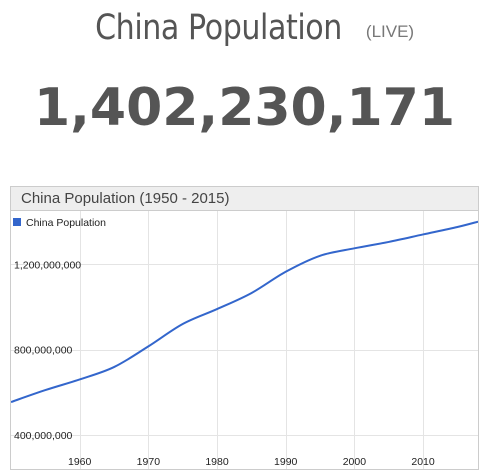 The image size is (489, 476). Describe the element at coordinates (47, 265) in the screenshot. I see `y-tick-label: 1,200,000,000` at that location.